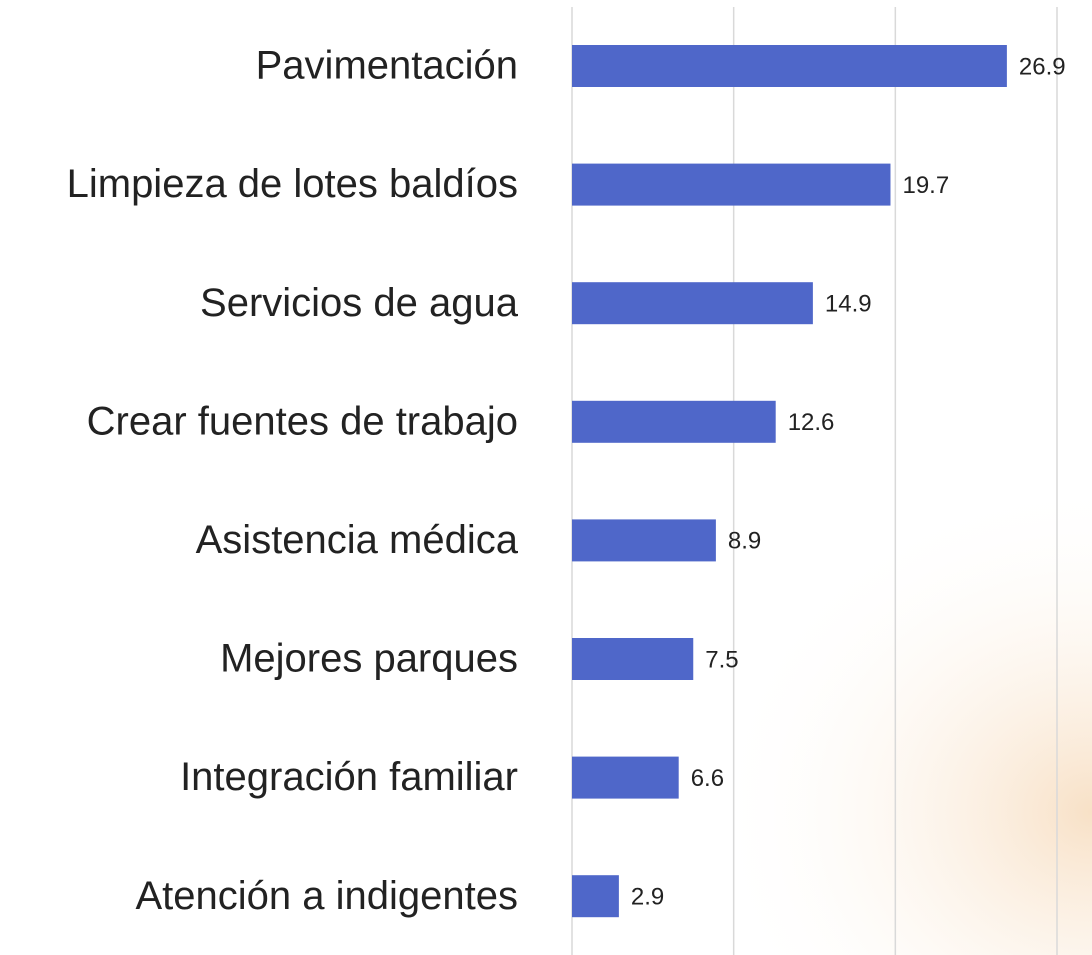 This screenshot has height=955, width=1092. I want to click on category-label: Servicios de agua, so click(359, 303).